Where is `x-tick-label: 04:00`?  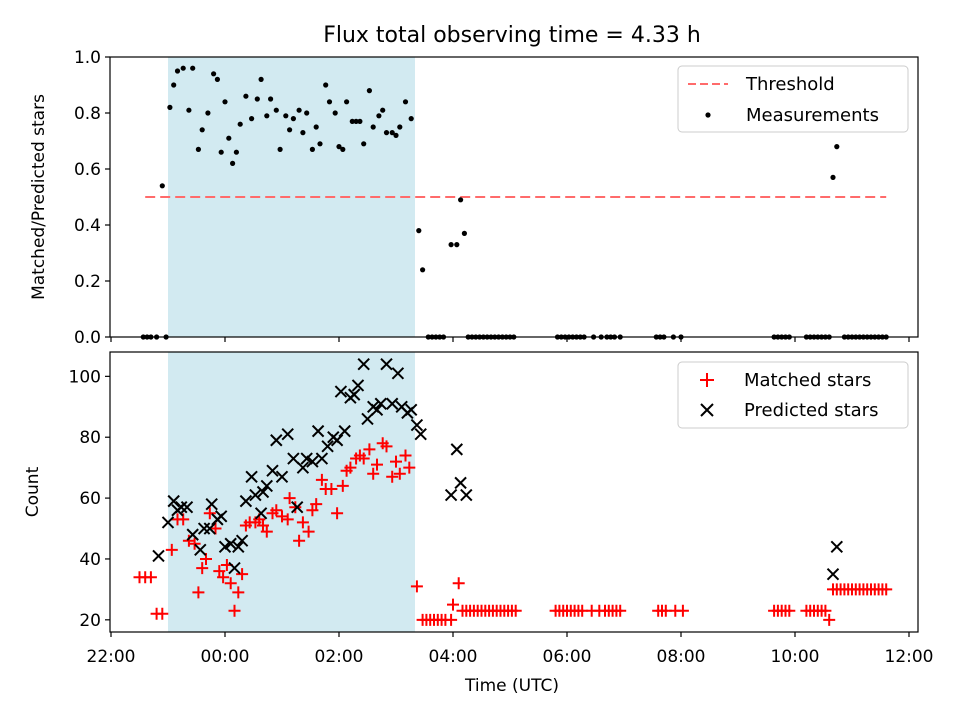 x-tick-label: 04:00 is located at coordinates (453, 657).